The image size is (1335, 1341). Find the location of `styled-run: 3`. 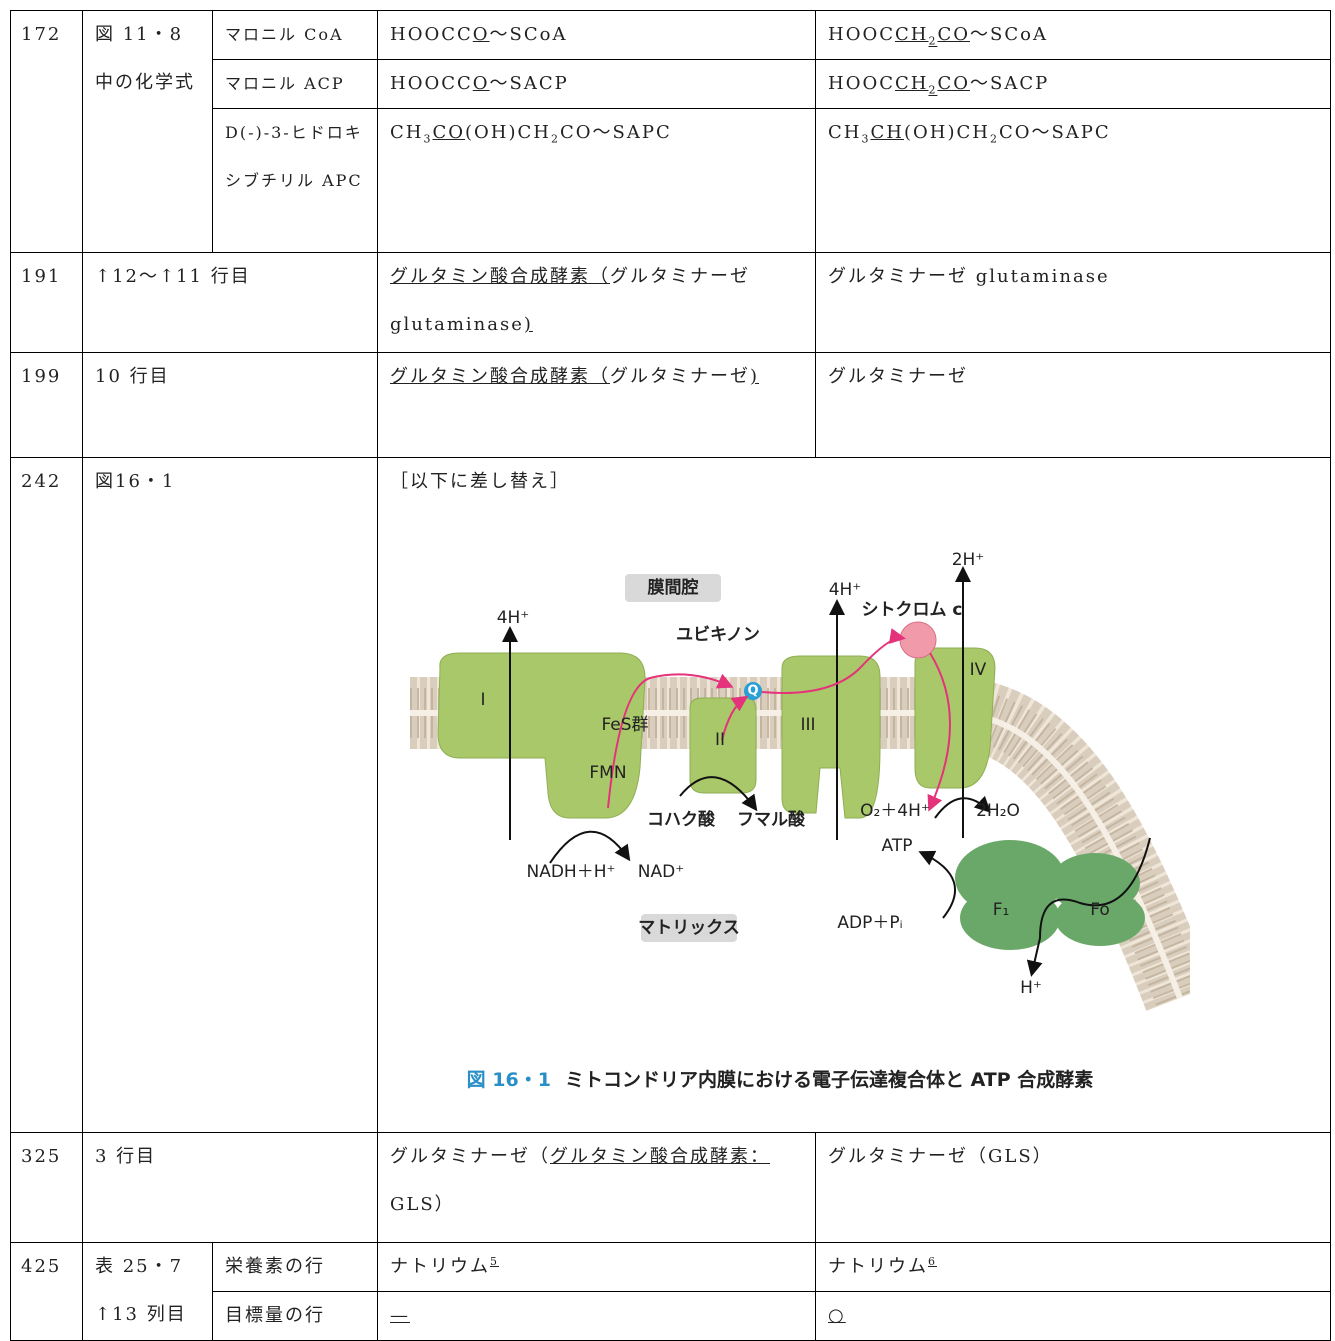

styled-run: 3 is located at coordinates (428, 139).